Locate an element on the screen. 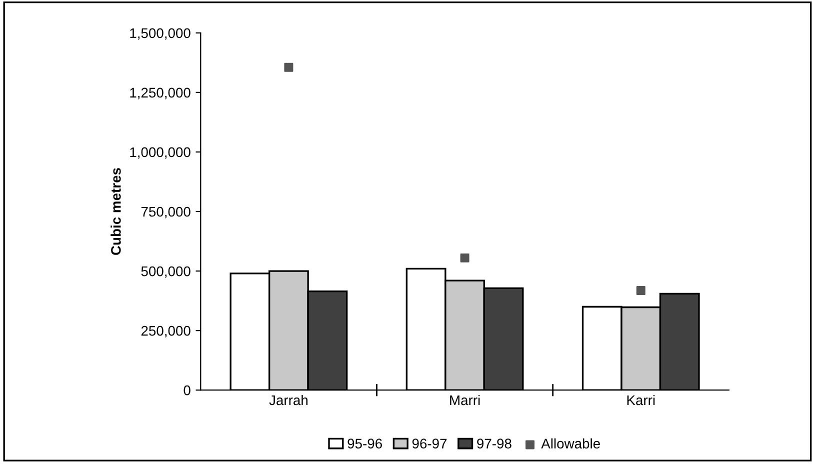  x-tick-label: Marri is located at coordinates (465, 400).